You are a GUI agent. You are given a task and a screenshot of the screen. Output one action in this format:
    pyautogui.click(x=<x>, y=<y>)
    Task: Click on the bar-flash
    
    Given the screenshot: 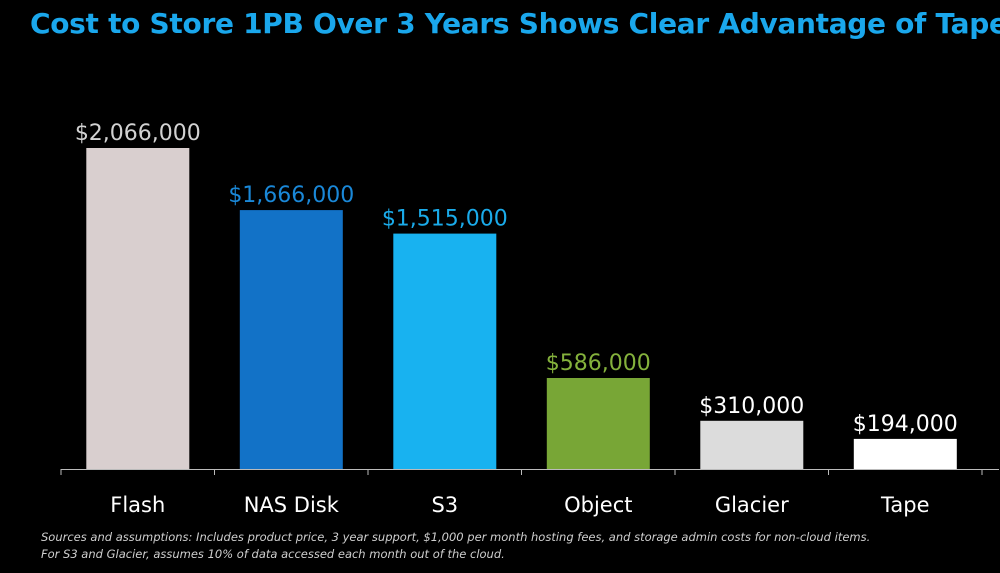 What is the action you would take?
    pyautogui.click(x=138, y=308)
    